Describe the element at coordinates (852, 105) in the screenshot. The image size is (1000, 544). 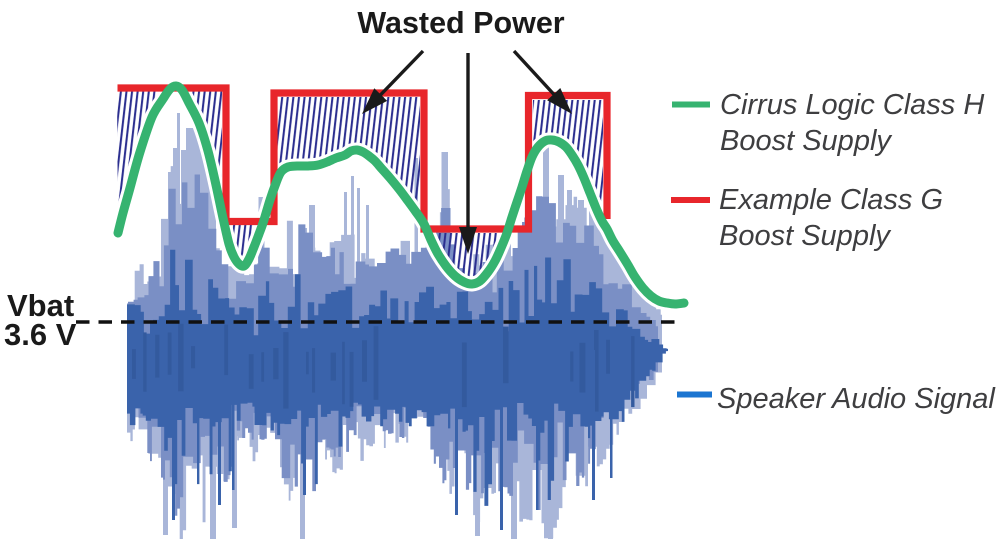
I see `svg-text: Cirrus Logic Class H` at that location.